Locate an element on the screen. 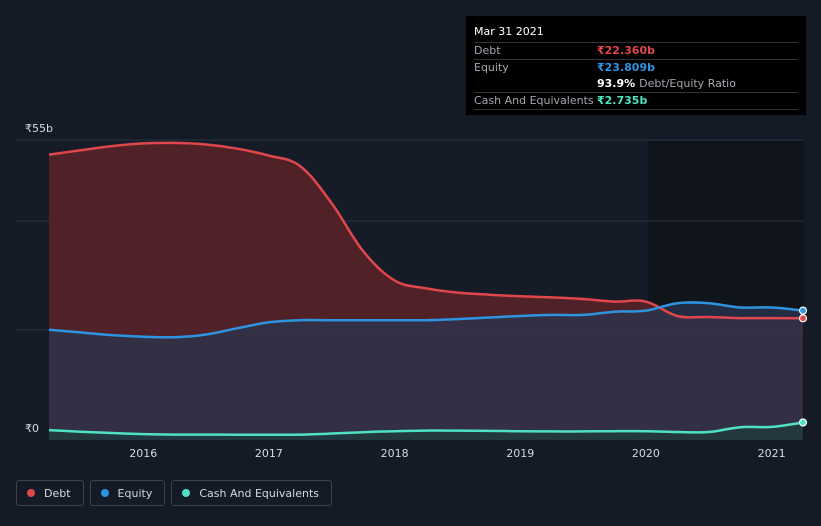 This screenshot has height=526, width=821. legend-dot-equity is located at coordinates (104, 493).